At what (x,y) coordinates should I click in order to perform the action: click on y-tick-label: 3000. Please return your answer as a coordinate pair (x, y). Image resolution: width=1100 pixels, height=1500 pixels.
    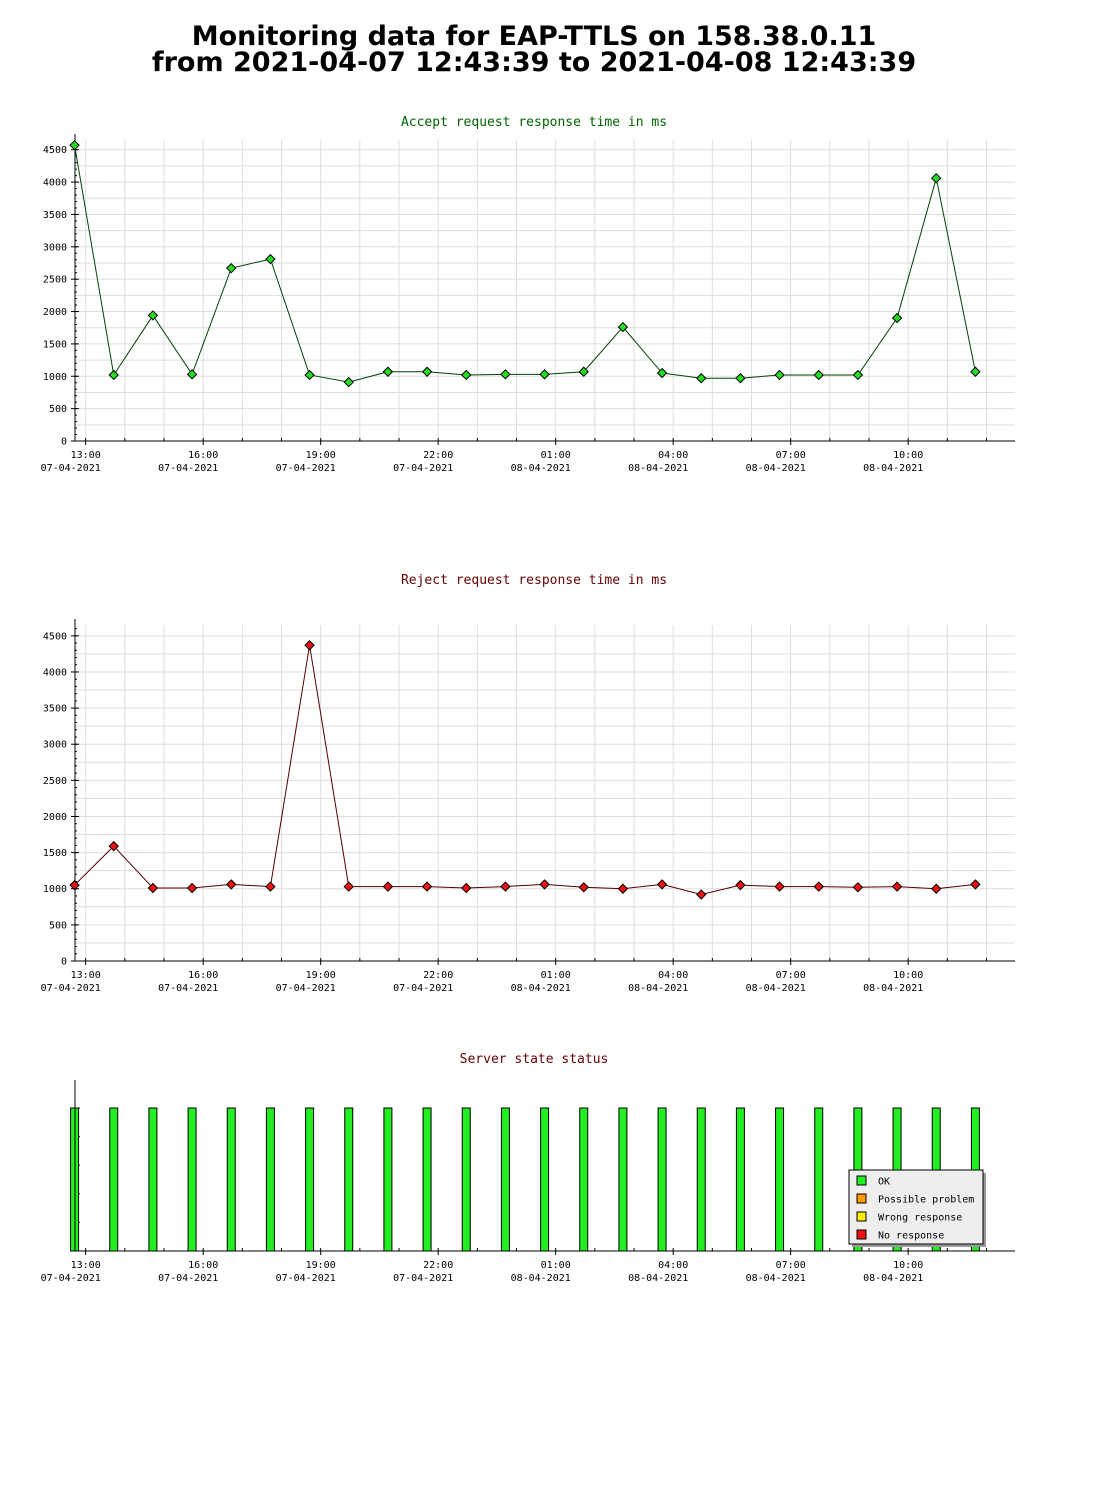
    Looking at the image, I should click on (55, 745).